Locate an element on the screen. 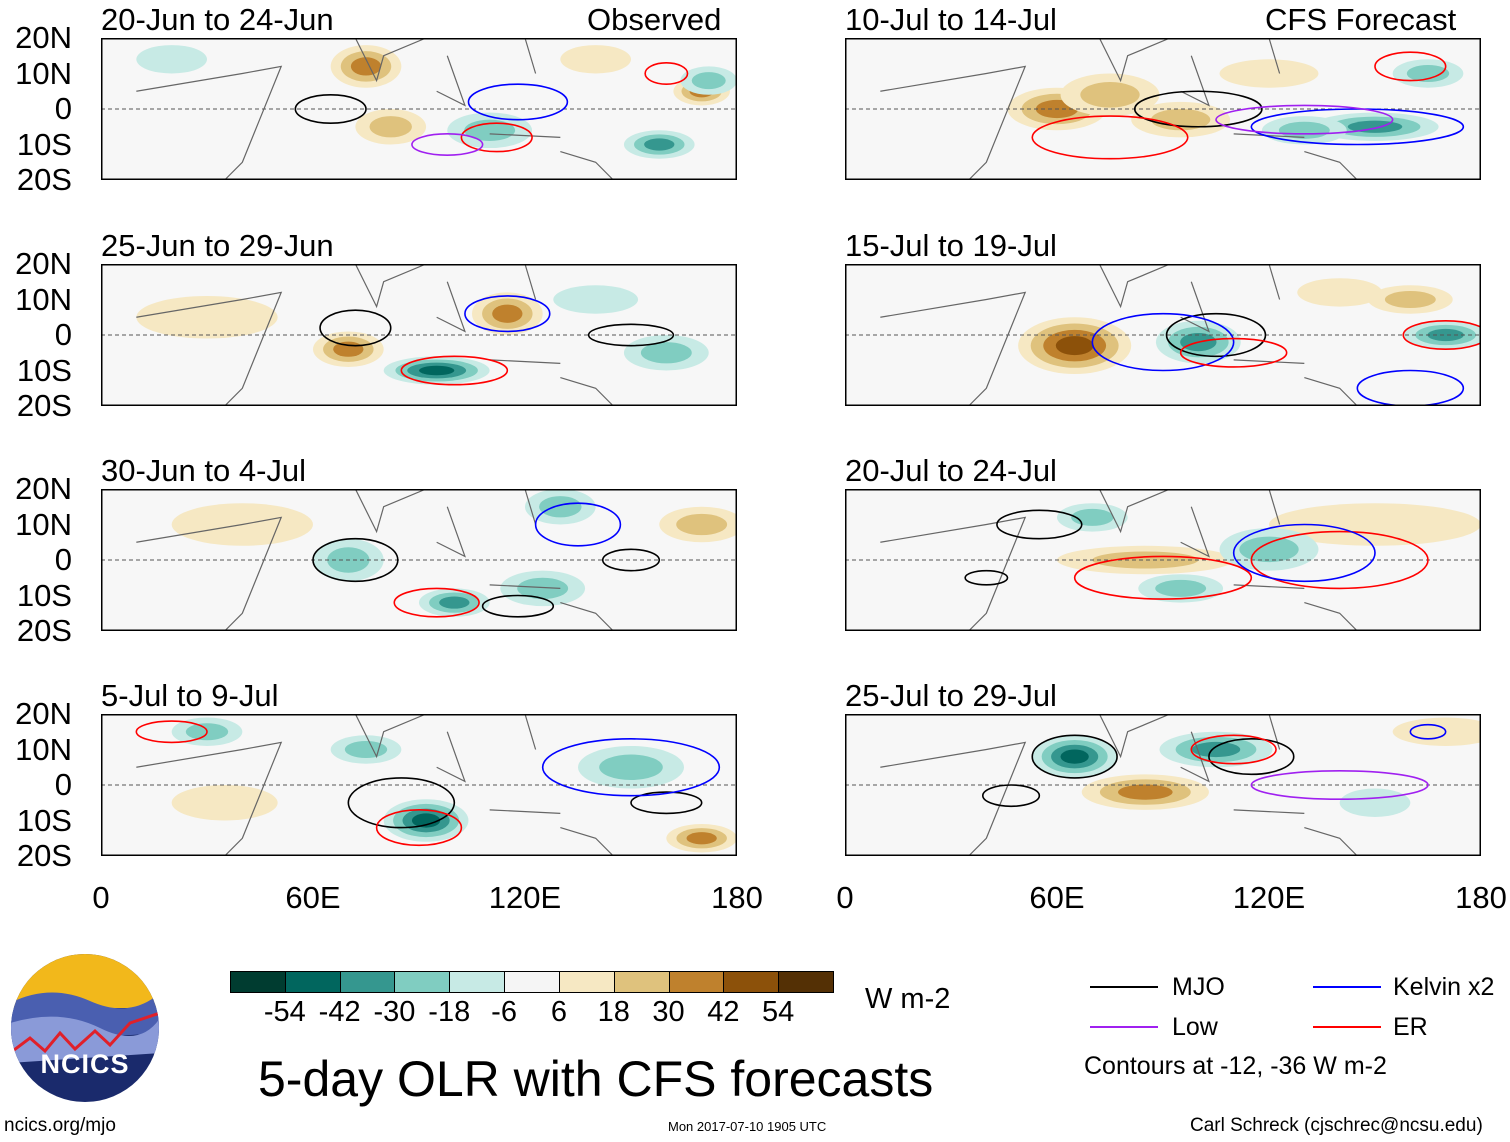 This screenshot has width=1510, height=1142. lat-label: 20N is located at coordinates (43, 488).